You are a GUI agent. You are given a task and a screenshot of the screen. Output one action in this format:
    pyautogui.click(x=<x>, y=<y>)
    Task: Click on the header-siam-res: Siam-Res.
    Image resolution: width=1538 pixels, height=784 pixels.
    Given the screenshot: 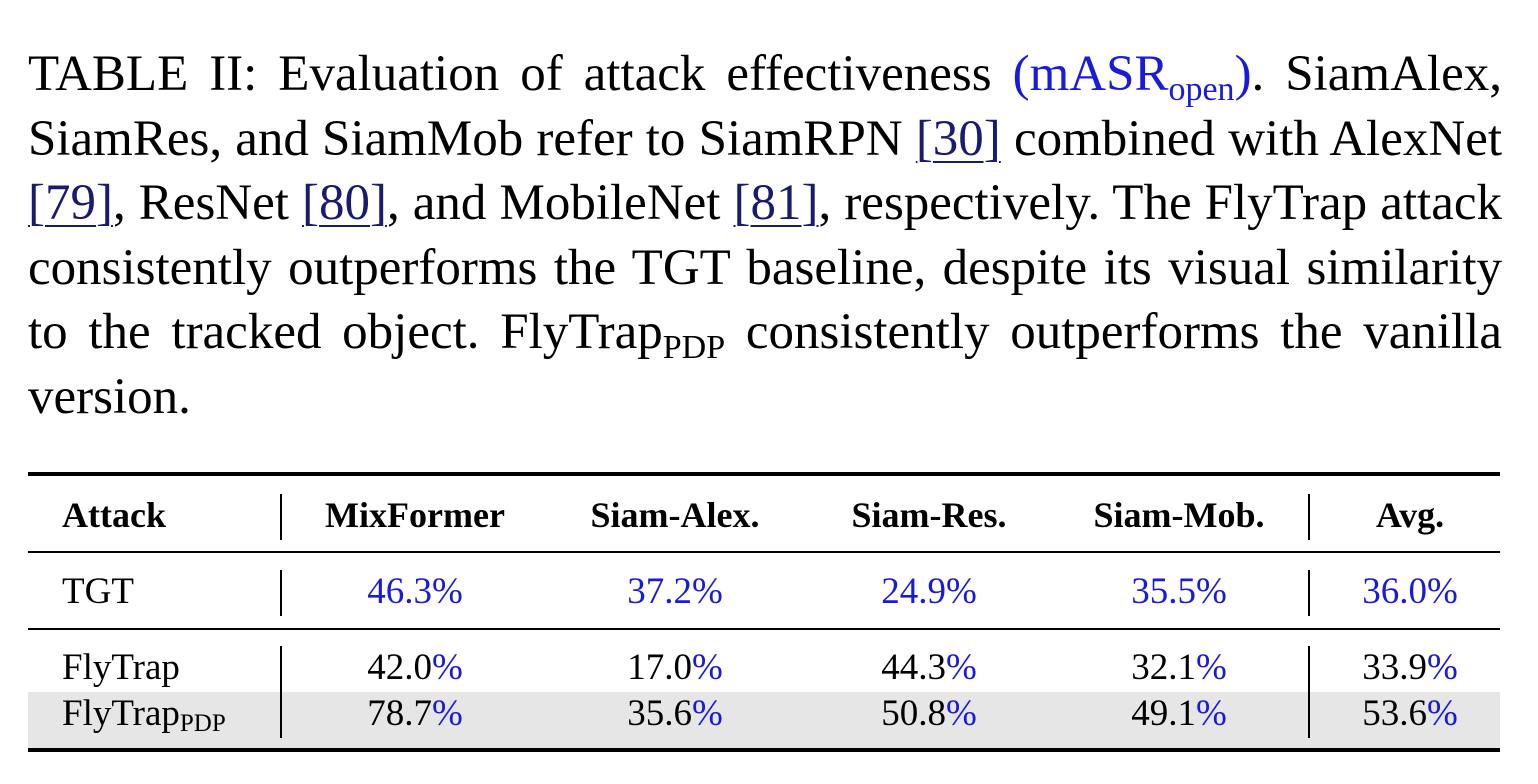 What is the action you would take?
    pyautogui.click(x=929, y=515)
    